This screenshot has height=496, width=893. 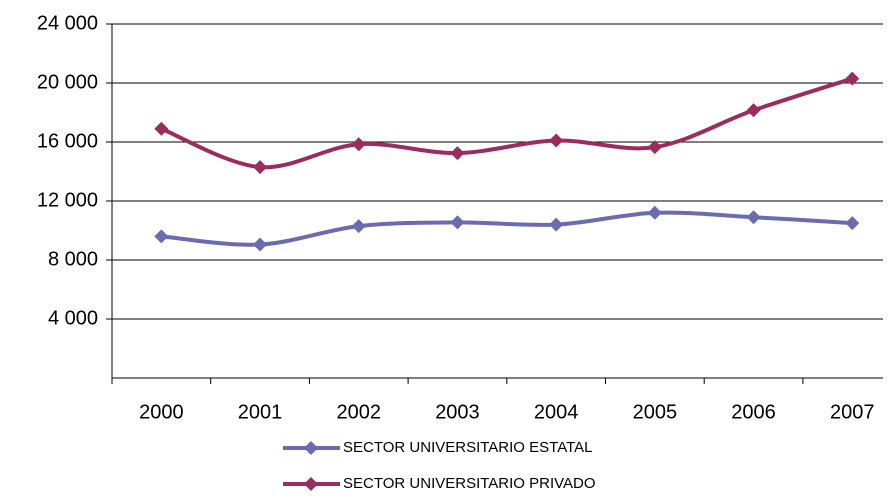 I want to click on y-tick-label: 20 000, so click(x=67, y=82).